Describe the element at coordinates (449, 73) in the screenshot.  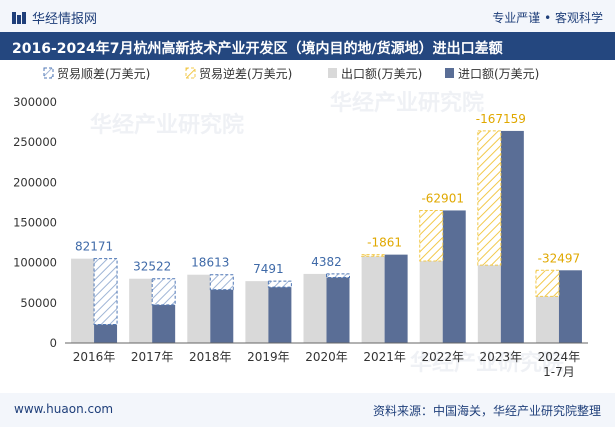
I see `legend-swatch-import` at that location.